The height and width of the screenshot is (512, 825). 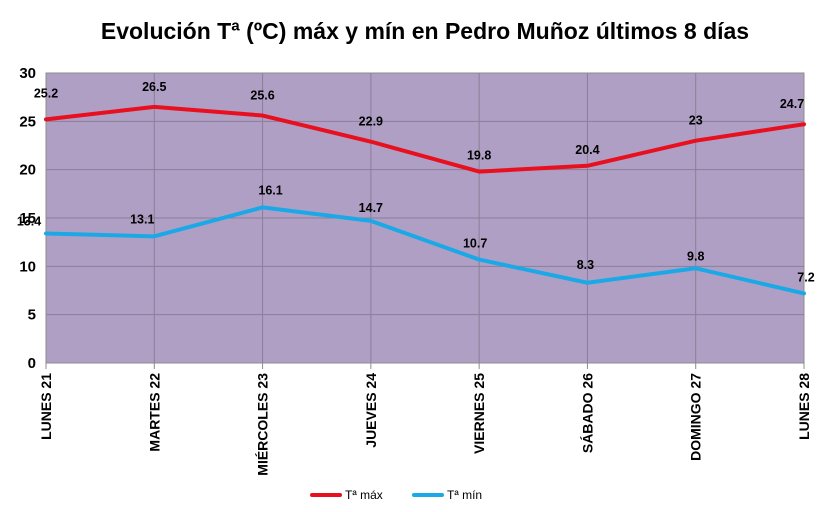 What do you see at coordinates (27, 73) in the screenshot?
I see `y-tick-label: 30` at bounding box center [27, 73].